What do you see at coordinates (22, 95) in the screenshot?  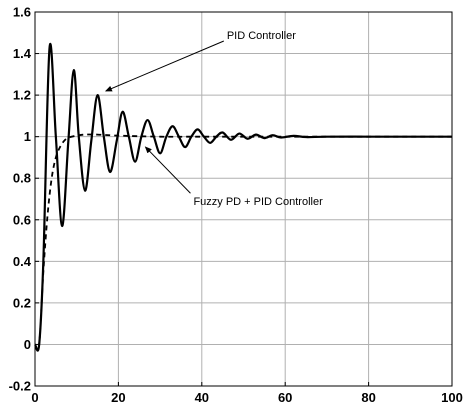 I see `y-tick-label: 1.2` at bounding box center [22, 95].